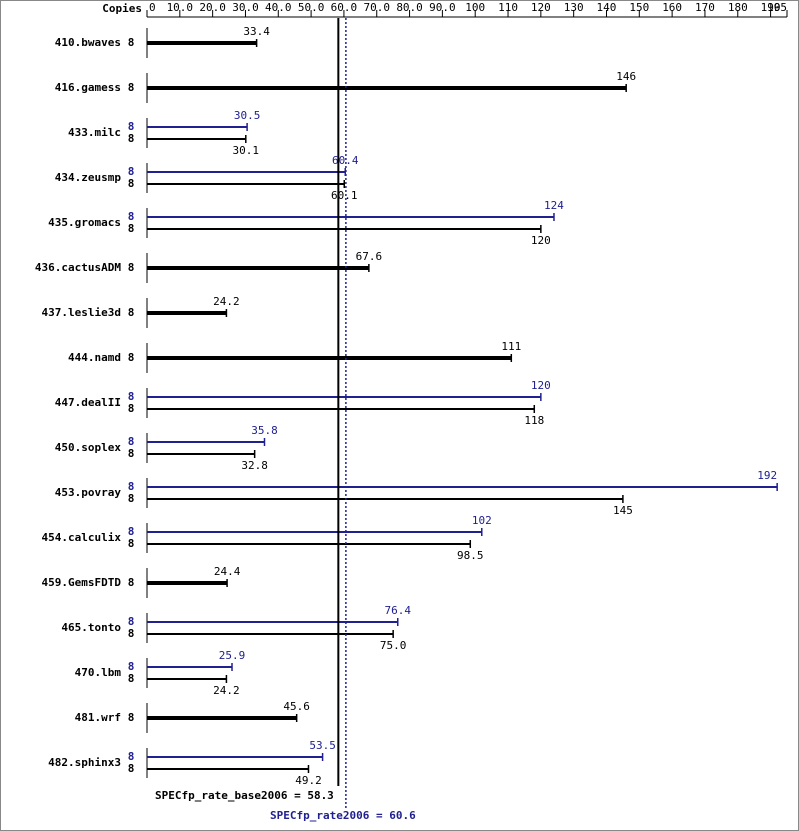  I want to click on benchmark-label: 454.calculix, so click(82, 537).